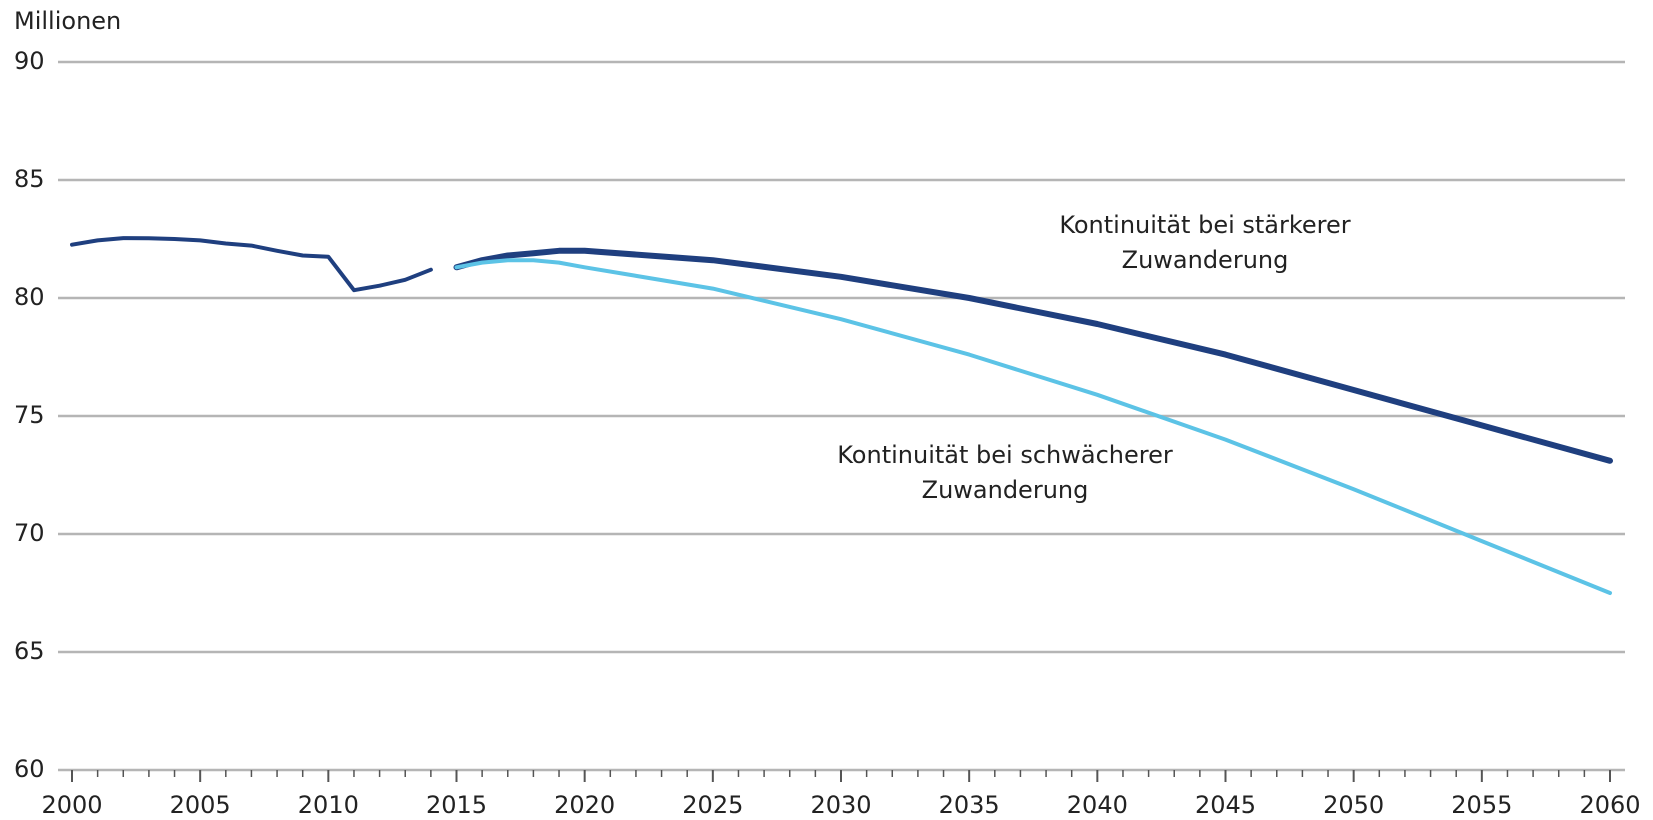 Image resolution: width=1653 pixels, height=820 pixels. I want to click on x-tick-label: 2030, so click(840, 805).